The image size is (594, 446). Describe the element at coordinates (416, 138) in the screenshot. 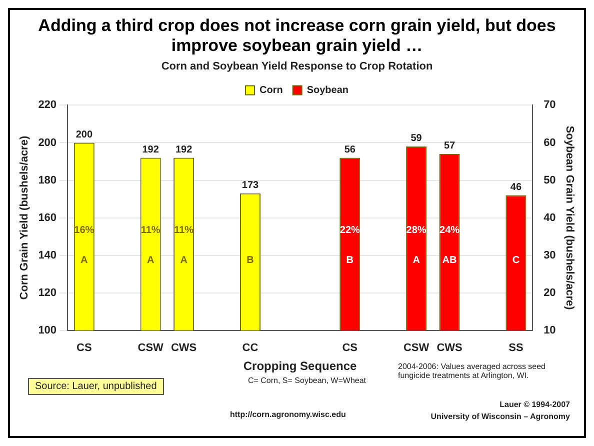

I see `data-label: 59` at that location.